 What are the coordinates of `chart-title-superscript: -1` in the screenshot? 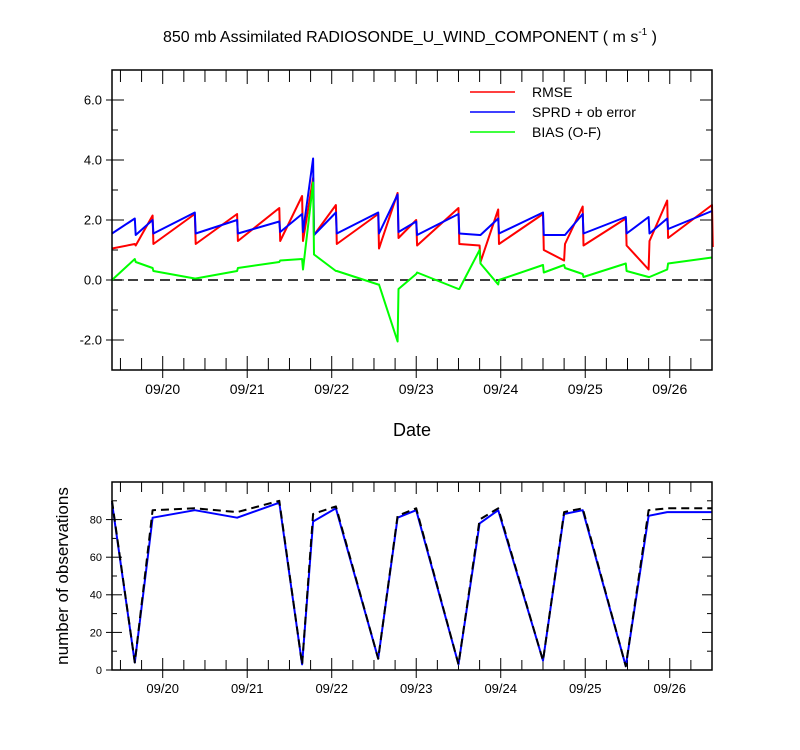 It's located at (642, 32).